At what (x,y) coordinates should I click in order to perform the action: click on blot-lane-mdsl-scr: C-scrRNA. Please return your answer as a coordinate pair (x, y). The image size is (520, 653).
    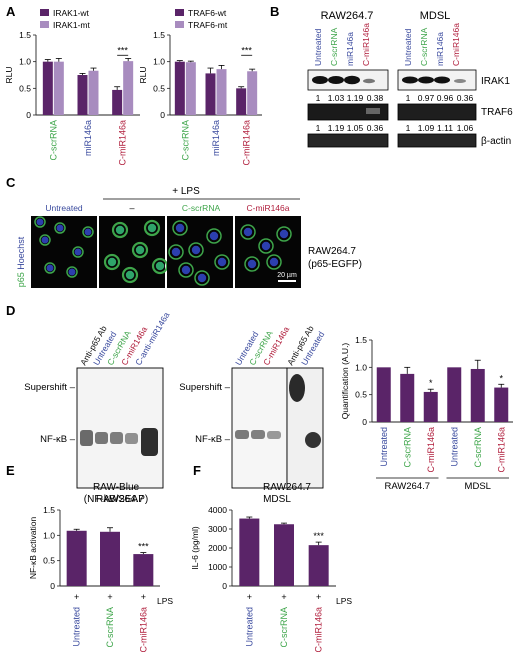
    Looking at the image, I should click on (424, 46).